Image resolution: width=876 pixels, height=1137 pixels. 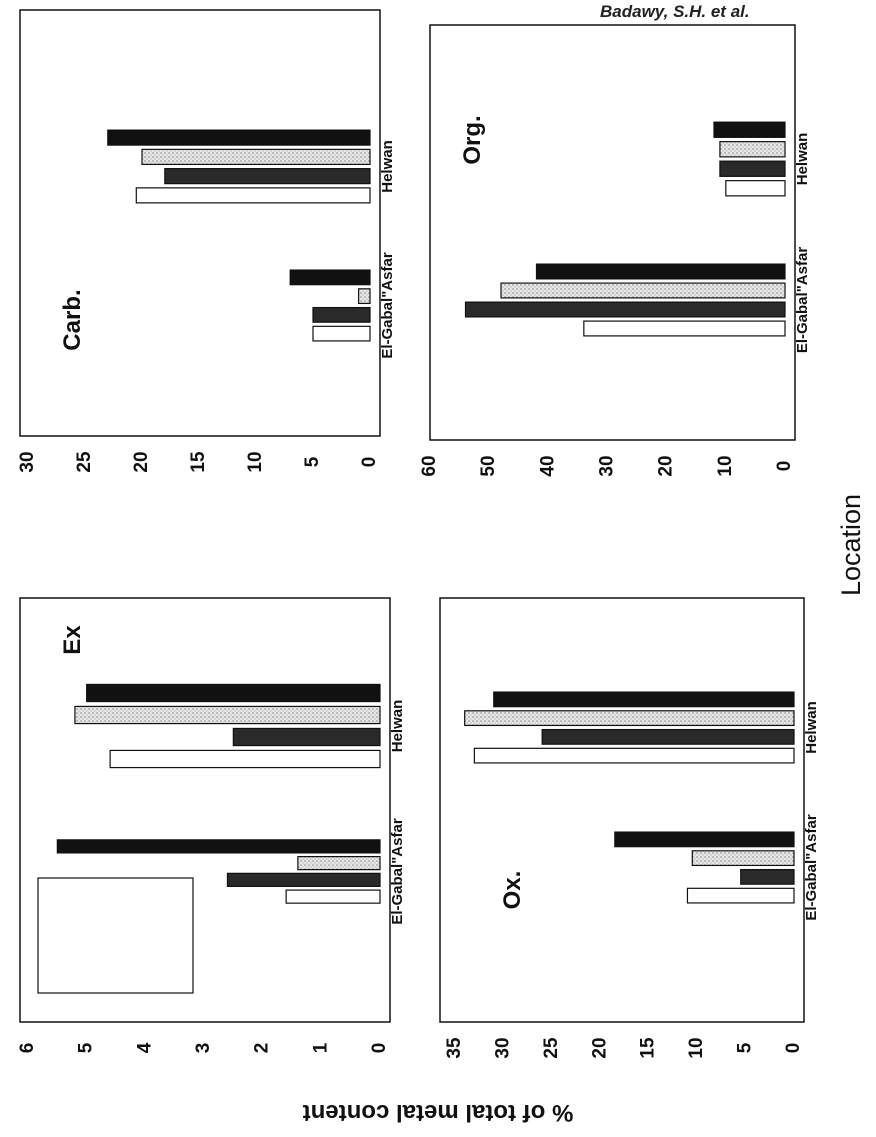 I want to click on panel-title: Ox., so click(x=512, y=890).